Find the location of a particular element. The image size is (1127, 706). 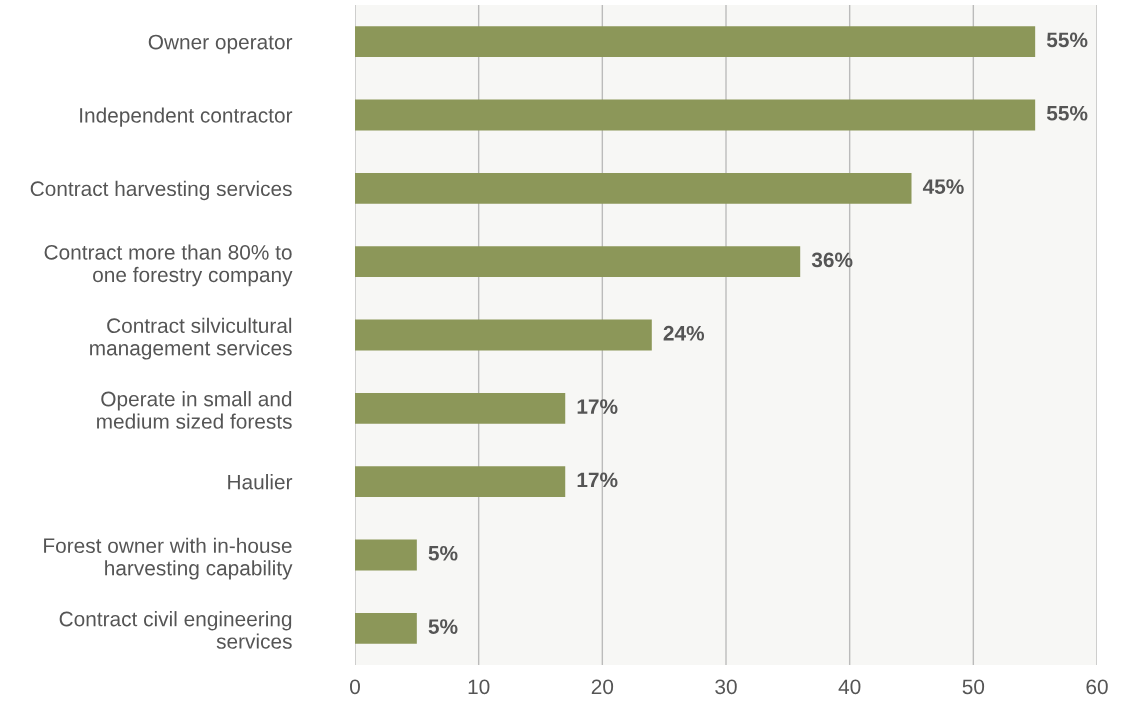

x-tick-label: 40 is located at coordinates (849, 687).